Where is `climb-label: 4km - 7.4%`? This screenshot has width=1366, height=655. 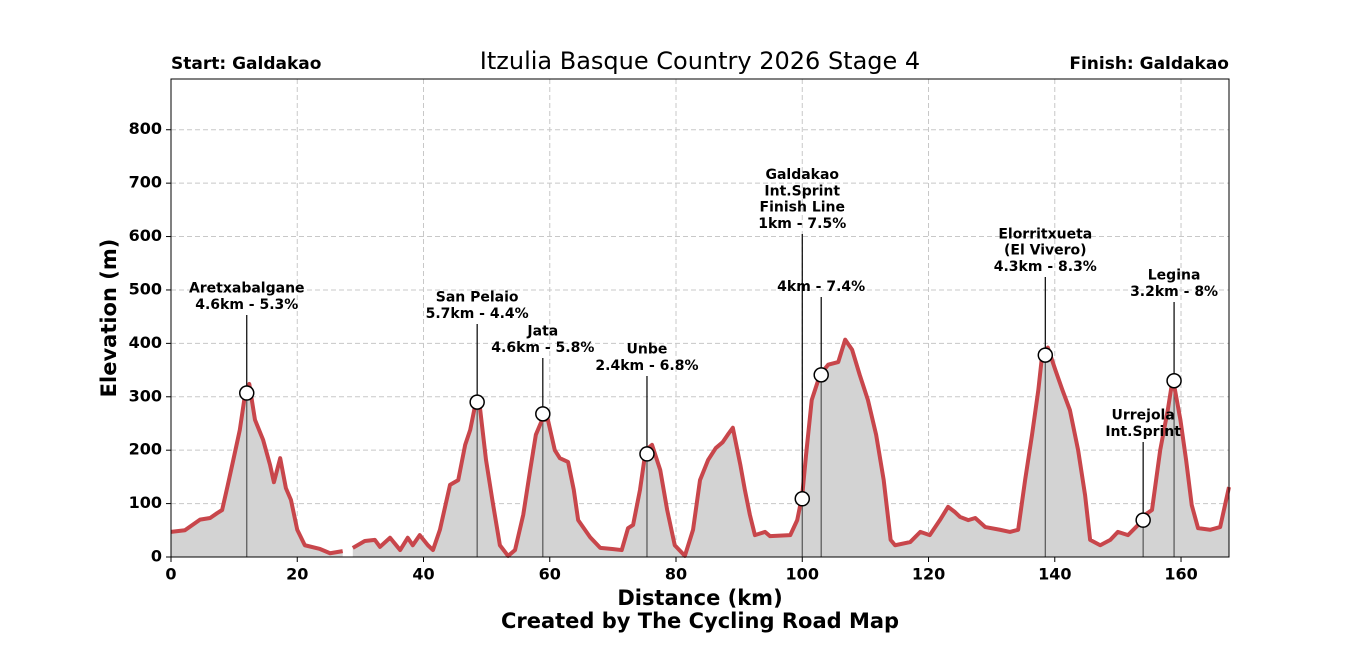 climb-label: 4km - 7.4% is located at coordinates (821, 287).